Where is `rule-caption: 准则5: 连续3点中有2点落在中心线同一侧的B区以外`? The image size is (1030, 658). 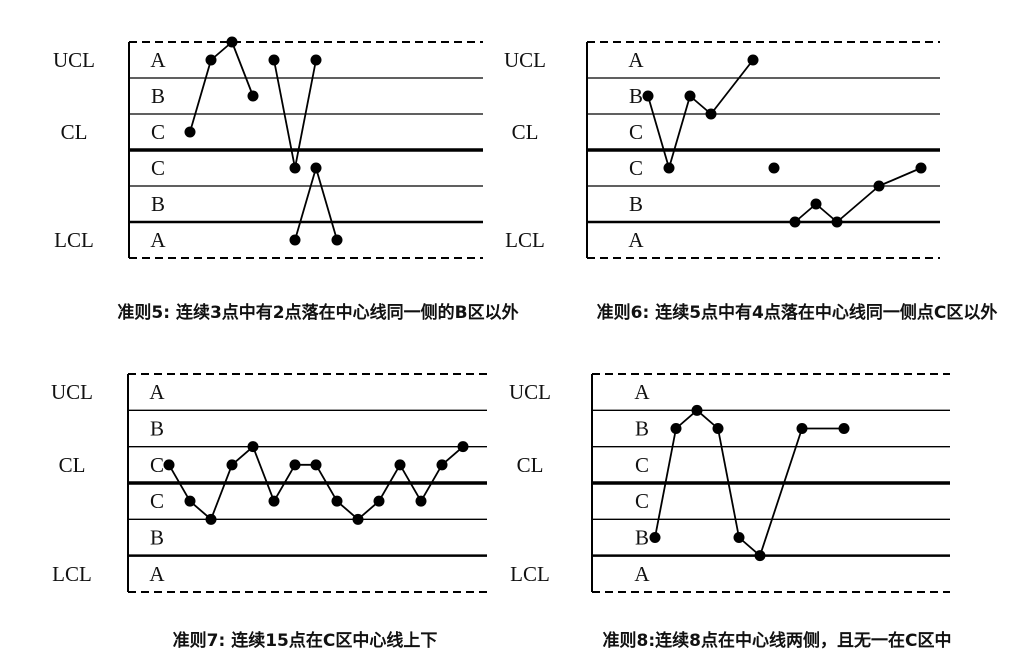
rule-caption: 准则5: 连续3点中有2点落在中心线同一侧的B区以外 is located at coordinates (317, 312).